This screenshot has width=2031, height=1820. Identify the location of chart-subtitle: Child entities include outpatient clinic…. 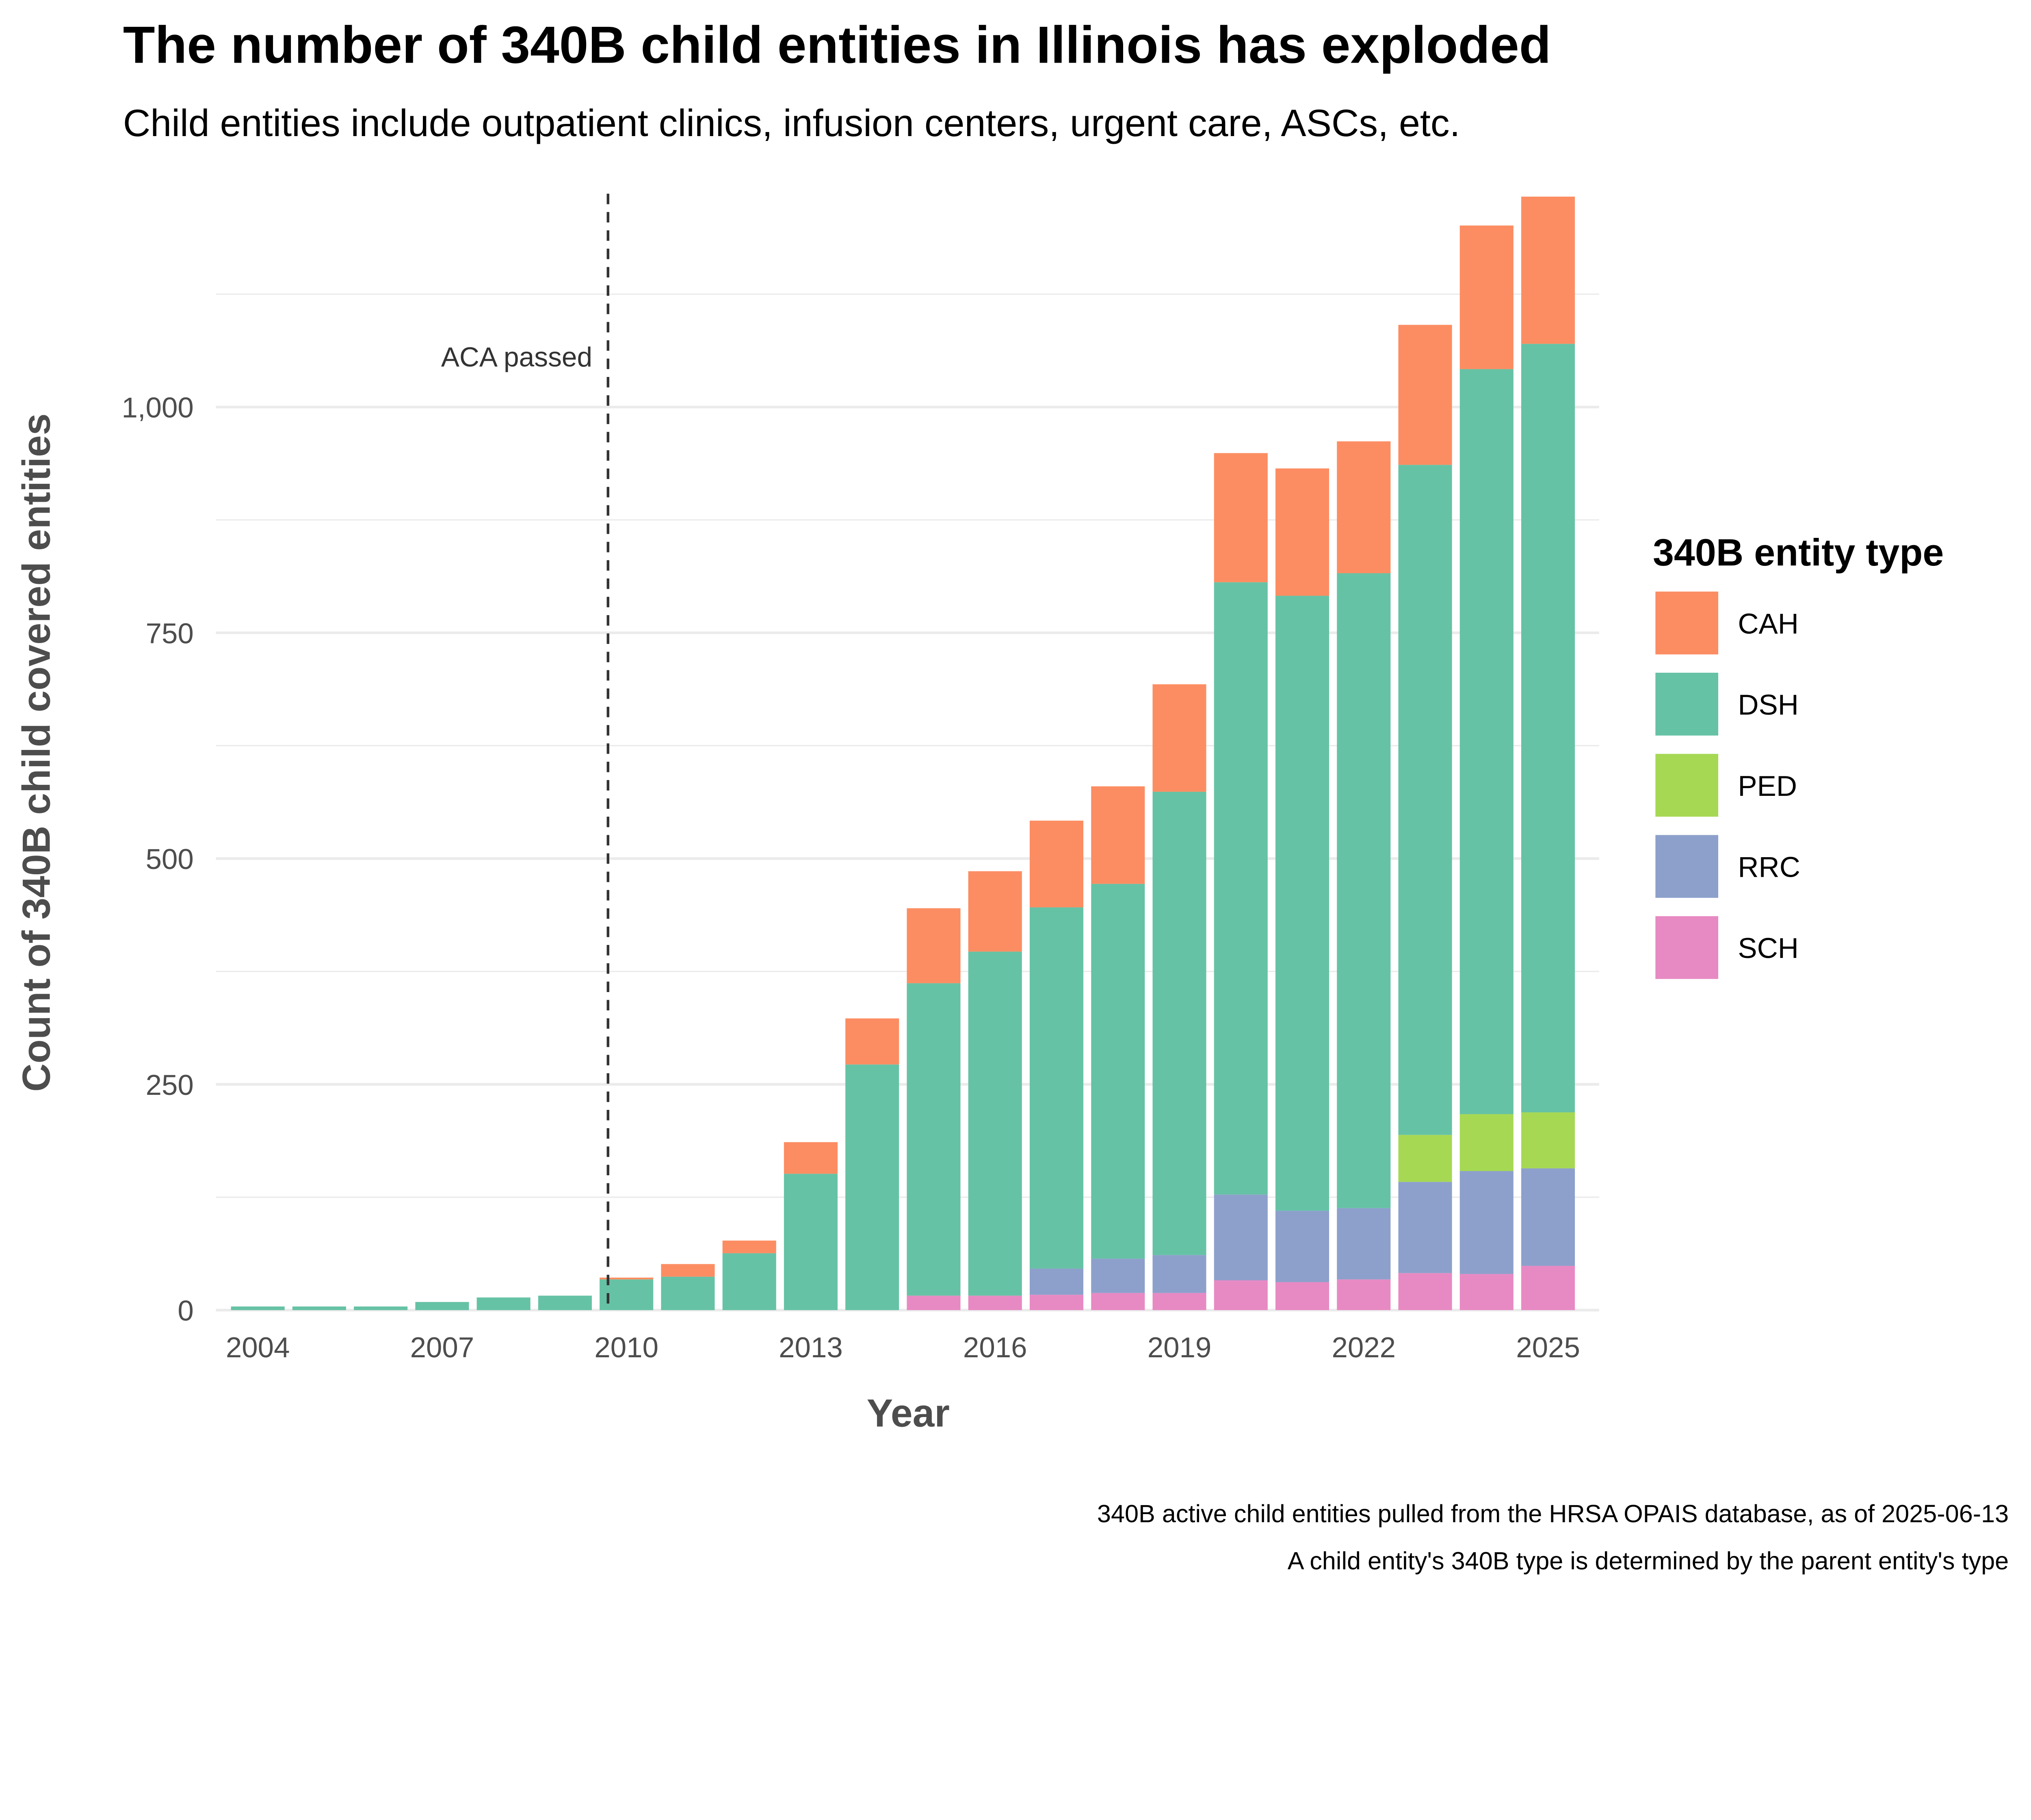
(791, 123).